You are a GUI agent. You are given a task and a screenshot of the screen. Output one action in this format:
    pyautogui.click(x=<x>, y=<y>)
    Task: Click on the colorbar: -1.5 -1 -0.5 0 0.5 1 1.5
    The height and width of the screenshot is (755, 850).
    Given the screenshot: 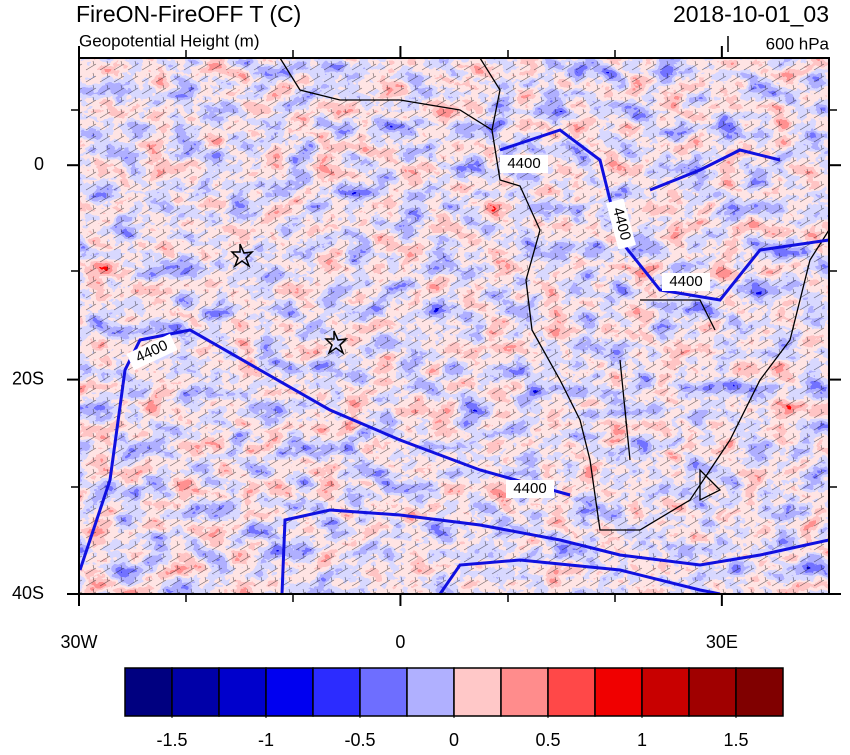 What is the action you would take?
    pyautogui.click(x=454, y=708)
    